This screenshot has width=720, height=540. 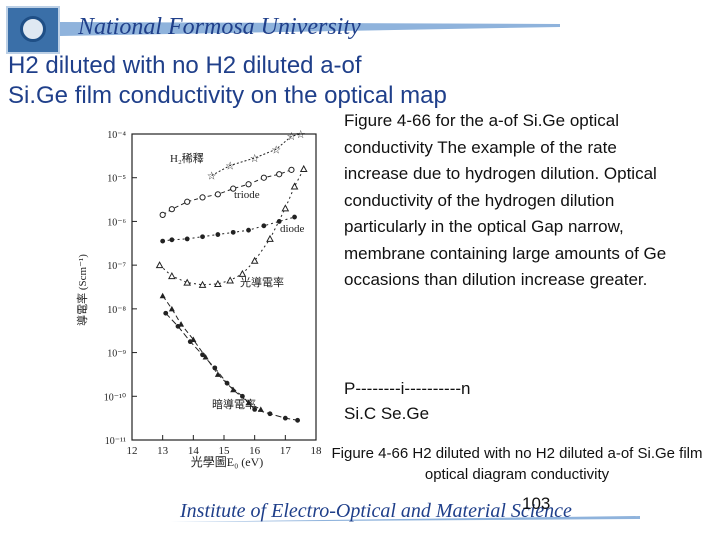 I want to click on series-line-triangle-open, so click(x=232, y=227).